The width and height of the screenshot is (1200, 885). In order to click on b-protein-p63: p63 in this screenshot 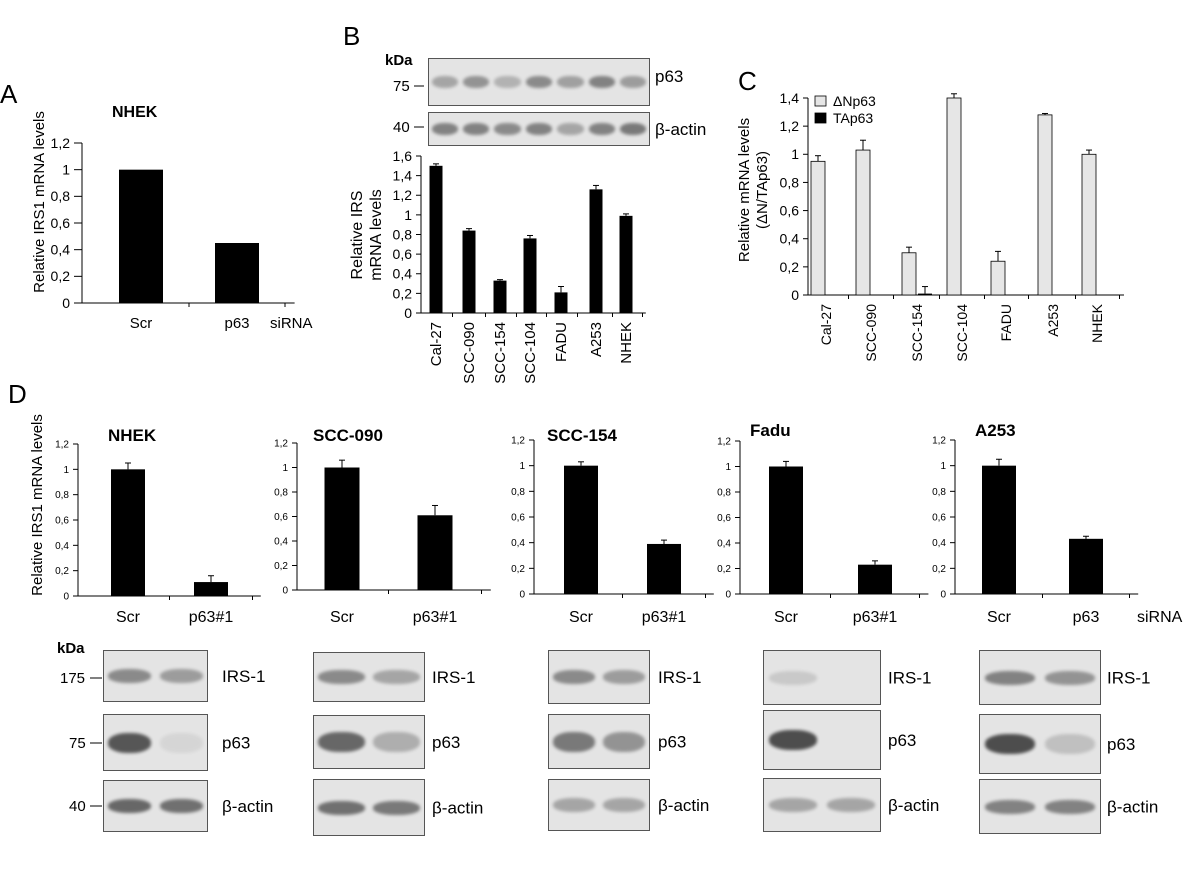, I will do `click(669, 76)`.